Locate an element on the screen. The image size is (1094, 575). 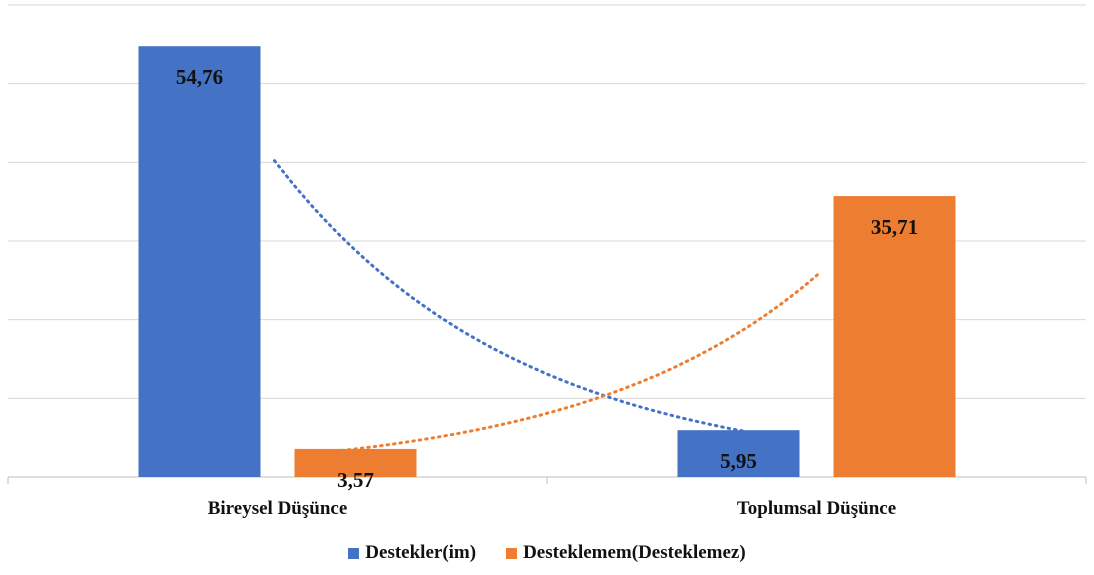
x-axis is located at coordinates (547, 480).